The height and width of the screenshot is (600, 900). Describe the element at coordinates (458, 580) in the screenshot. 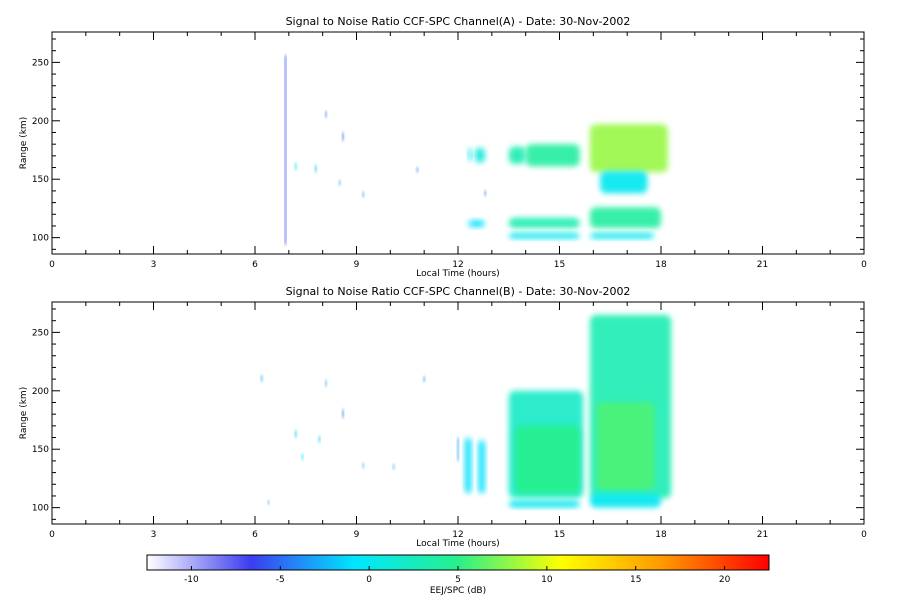

I see `colorbar-tick-label: 5` at that location.